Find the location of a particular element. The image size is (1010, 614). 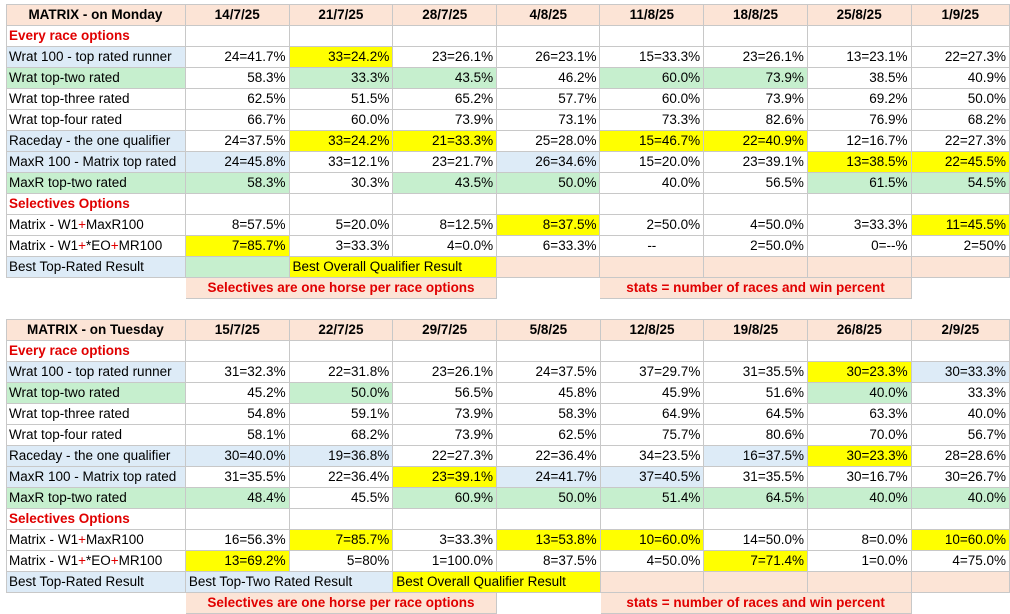

stat-cell: 65.2% is located at coordinates (445, 99).